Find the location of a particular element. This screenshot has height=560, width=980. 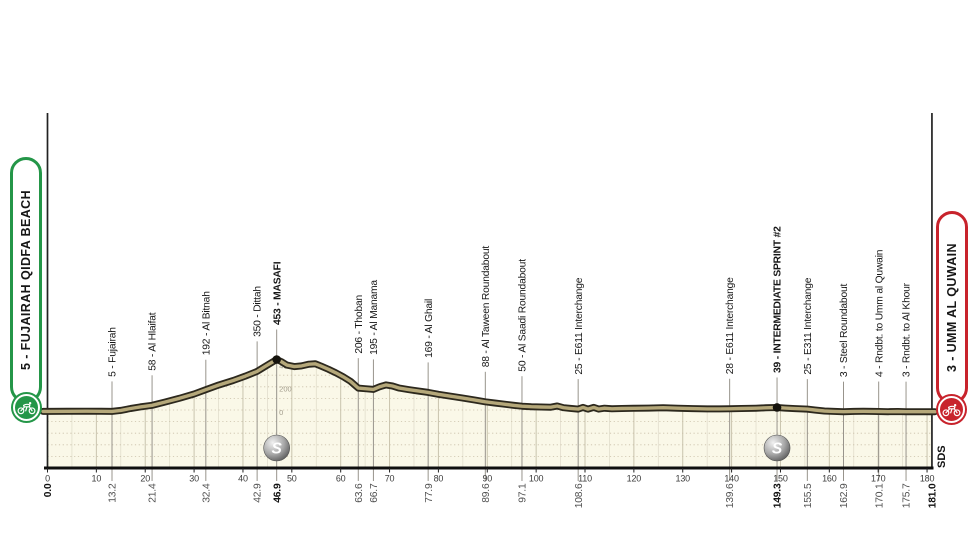

km-tick-label: 140 is located at coordinates (731, 479).